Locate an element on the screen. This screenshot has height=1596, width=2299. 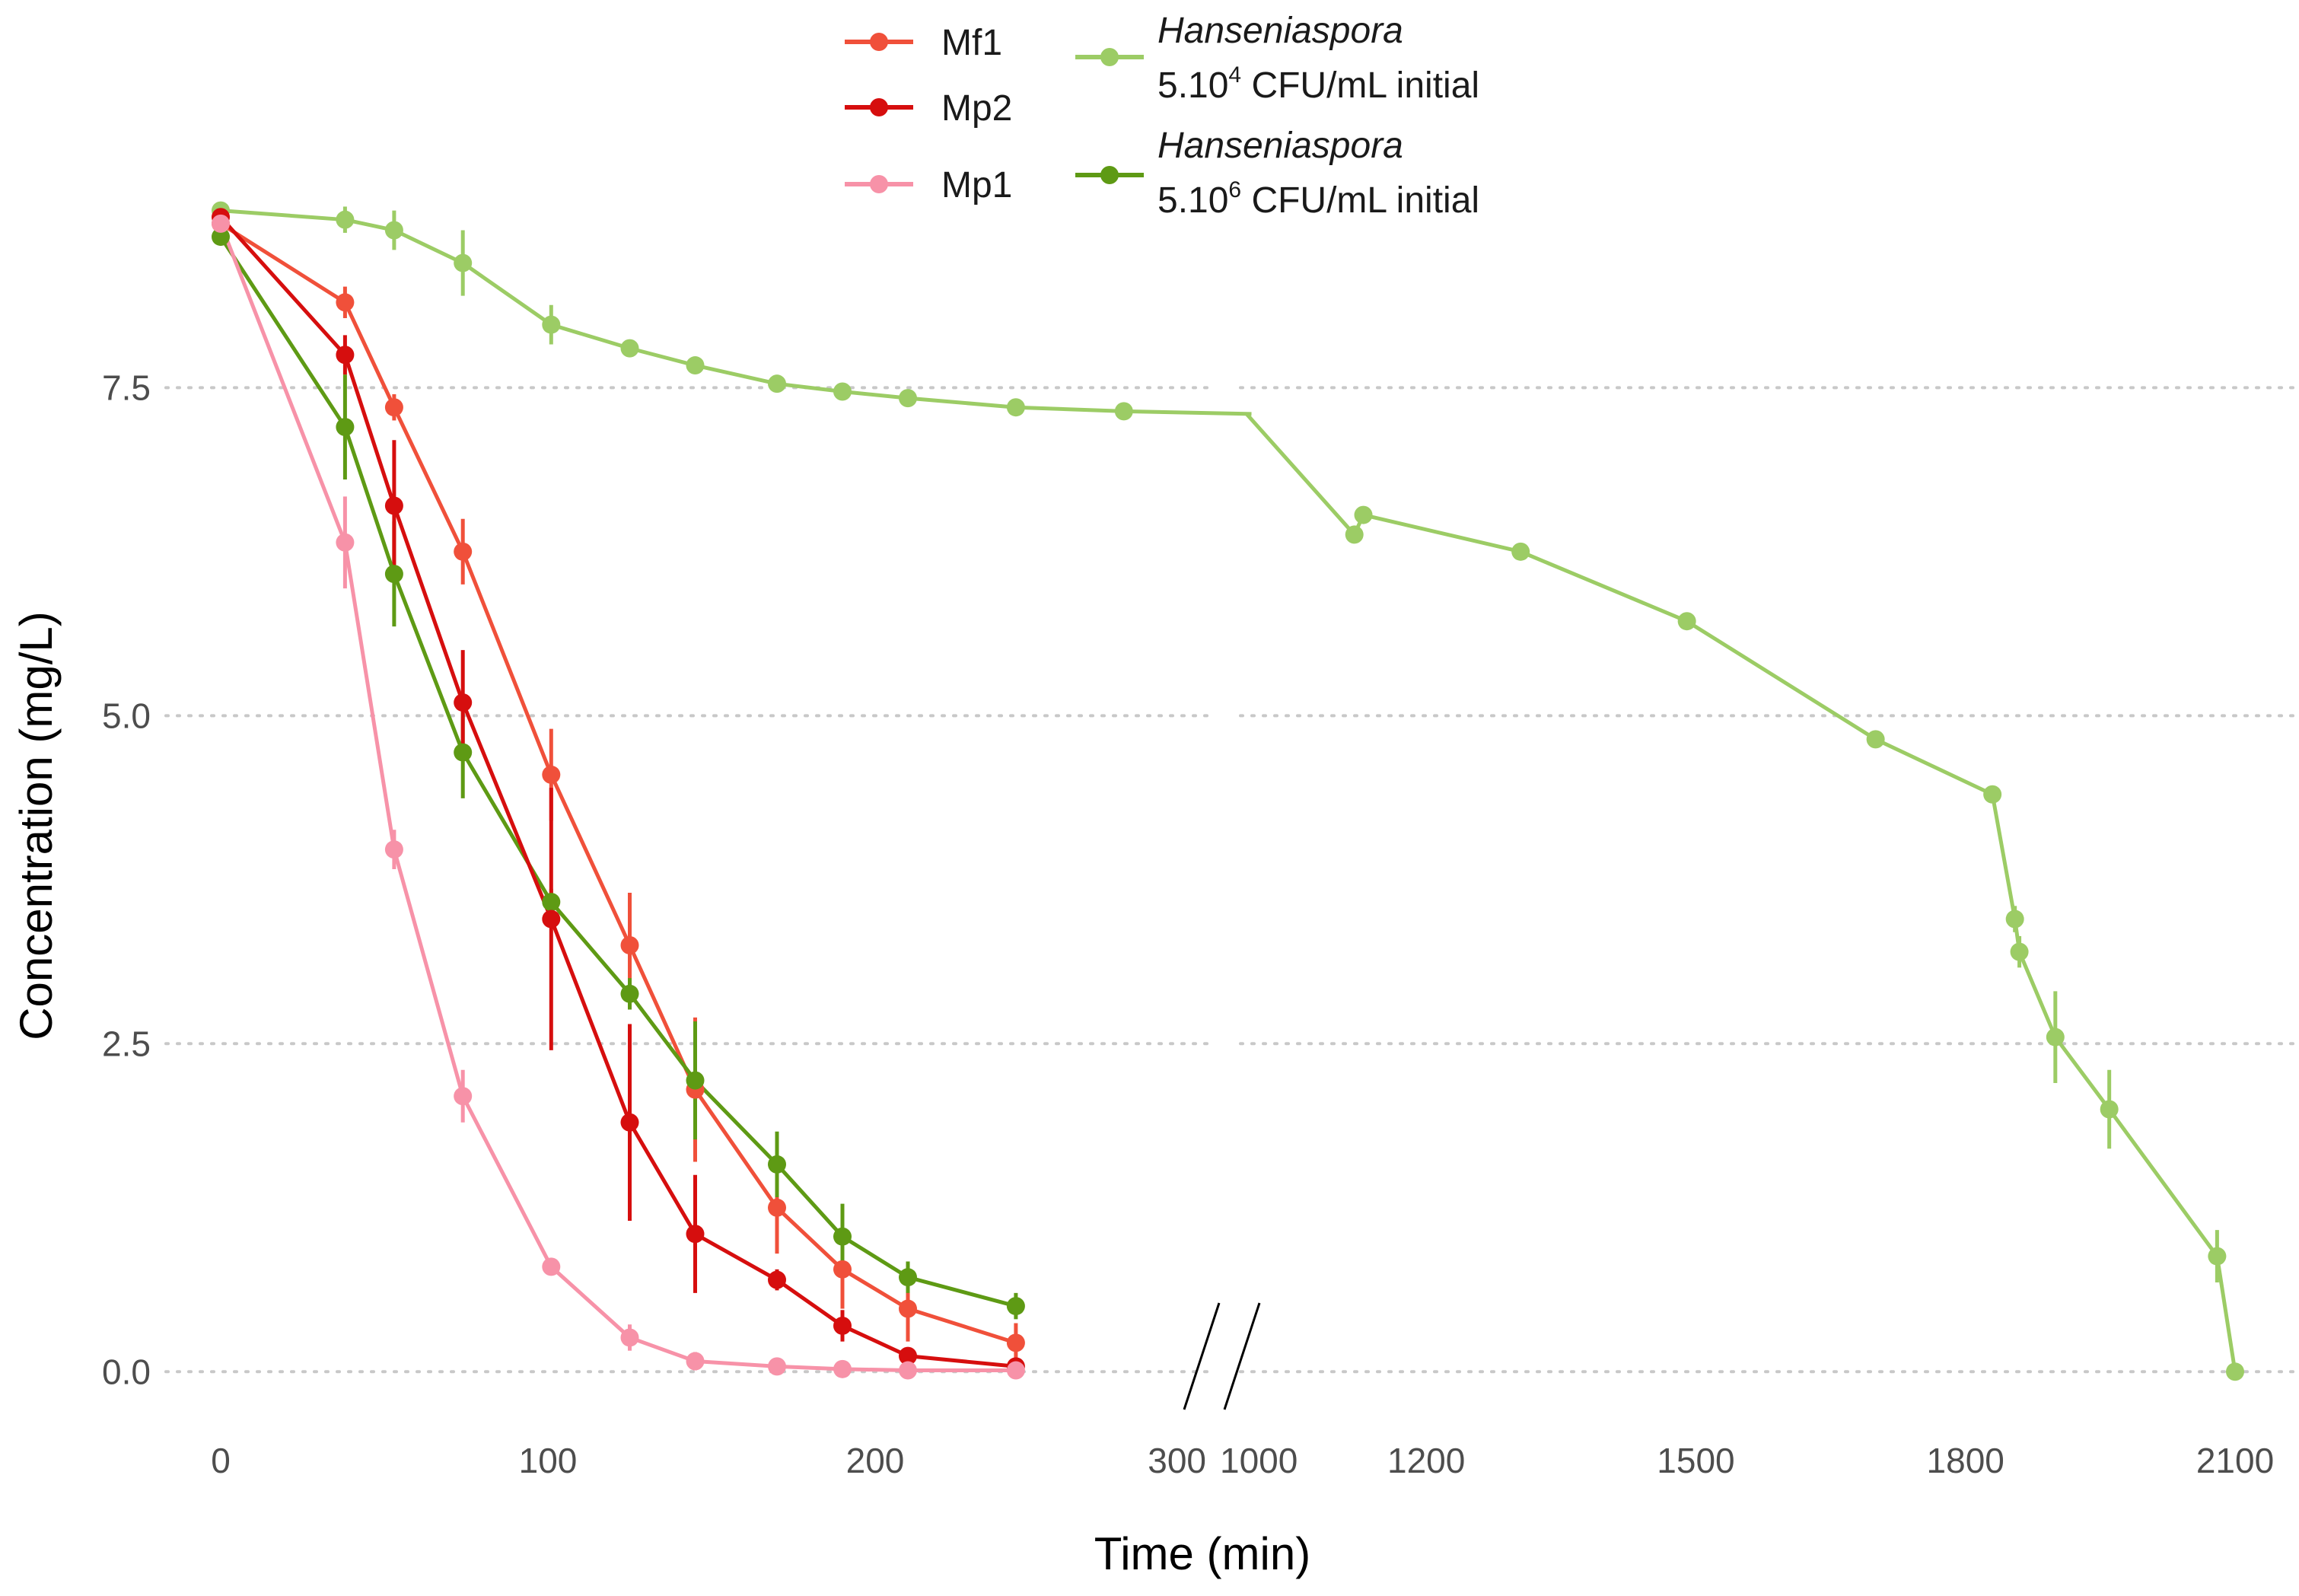
x-axis-title: Time (min) is located at coordinates (1202, 1553).